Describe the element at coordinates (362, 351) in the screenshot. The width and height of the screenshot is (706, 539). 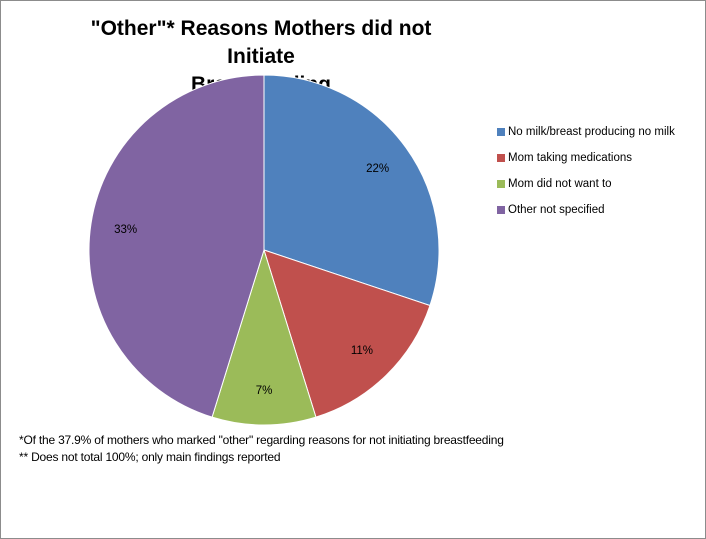
I see `data-label-medications: 11%` at that location.